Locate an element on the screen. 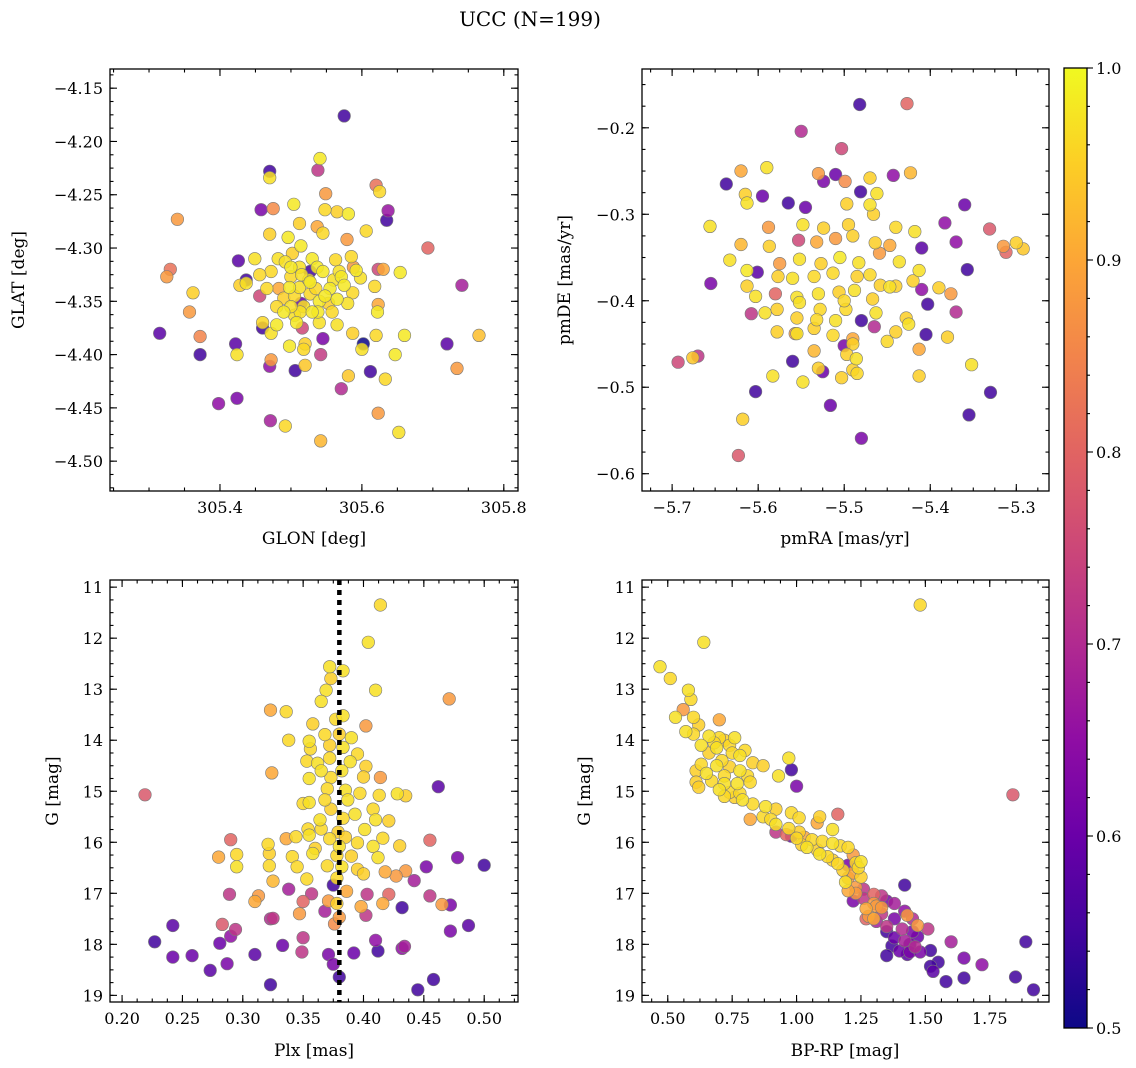 This screenshot has height=1068, width=1136. y-tick-label: 11 is located at coordinates (93, 587).